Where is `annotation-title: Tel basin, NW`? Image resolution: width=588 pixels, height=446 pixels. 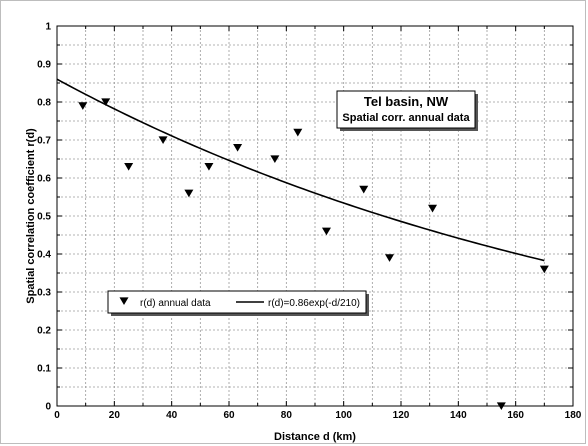
annotation-title: Tel basin, NW is located at coordinates (406, 101).